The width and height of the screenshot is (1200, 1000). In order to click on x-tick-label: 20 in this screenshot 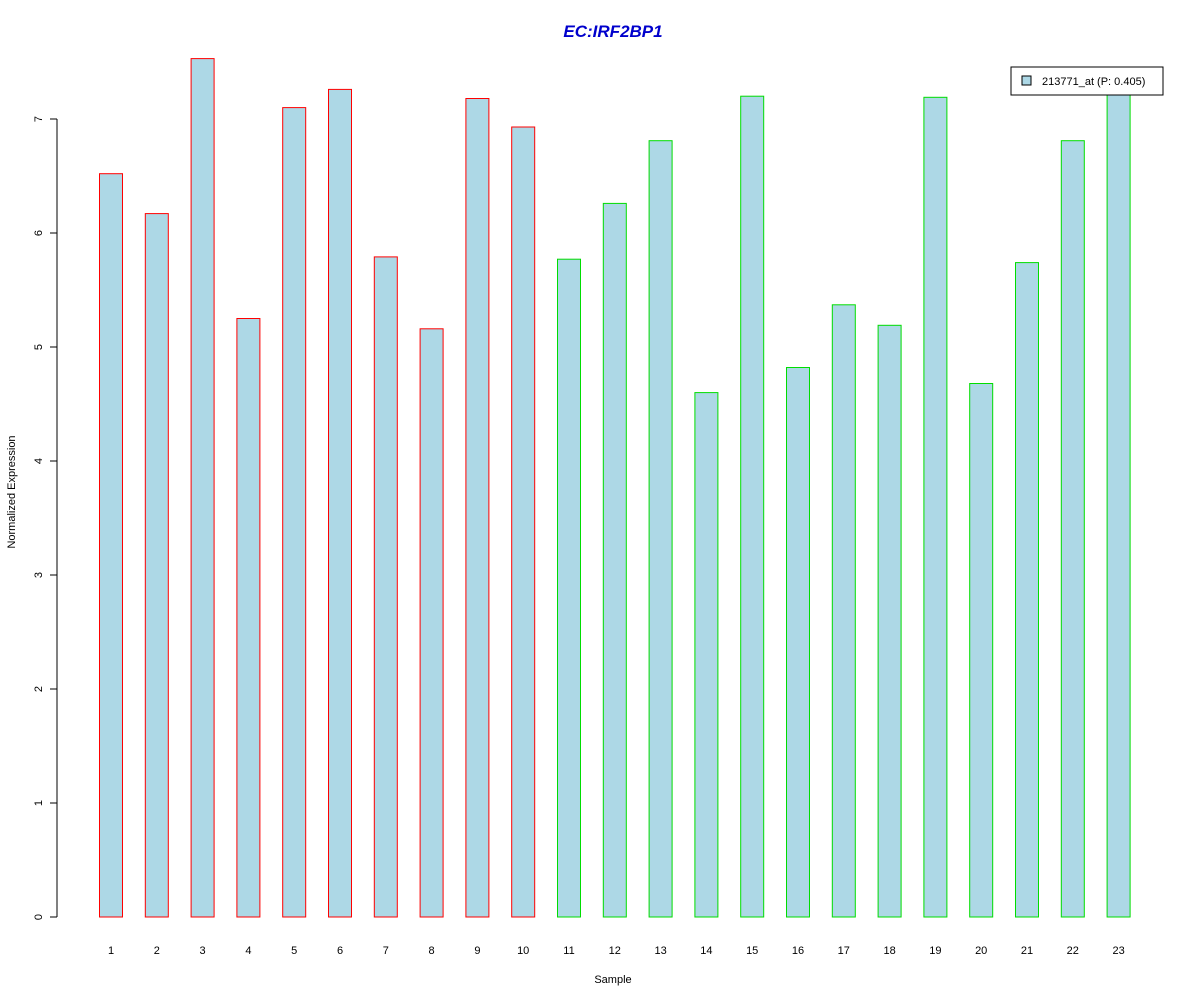, I will do `click(981, 951)`.